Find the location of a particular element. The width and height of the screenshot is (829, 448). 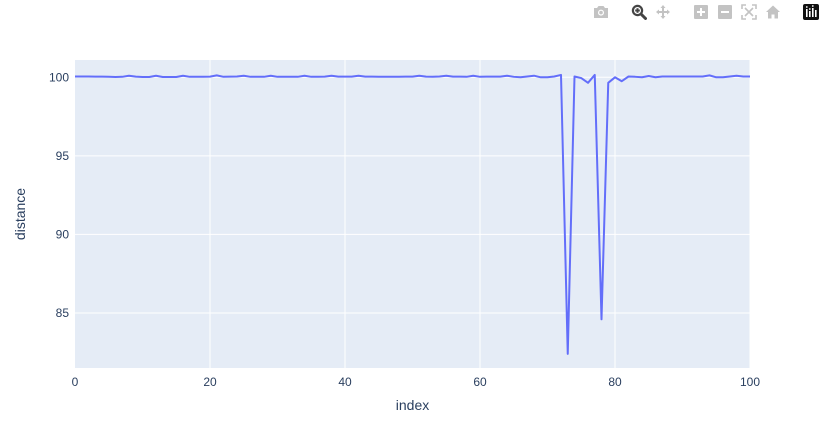

zoom-icon is located at coordinates (639, 12).